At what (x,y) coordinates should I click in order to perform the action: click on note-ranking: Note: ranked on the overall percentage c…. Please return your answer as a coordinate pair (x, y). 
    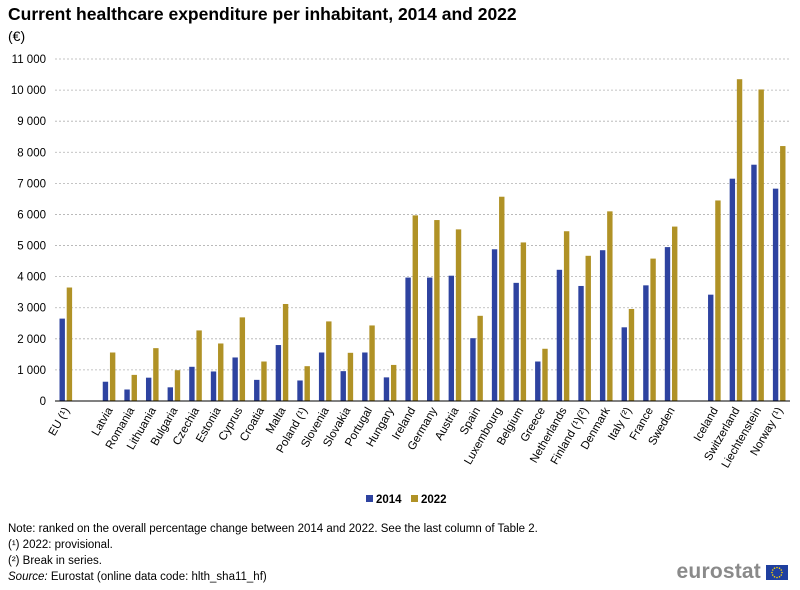
    Looking at the image, I should click on (273, 529).